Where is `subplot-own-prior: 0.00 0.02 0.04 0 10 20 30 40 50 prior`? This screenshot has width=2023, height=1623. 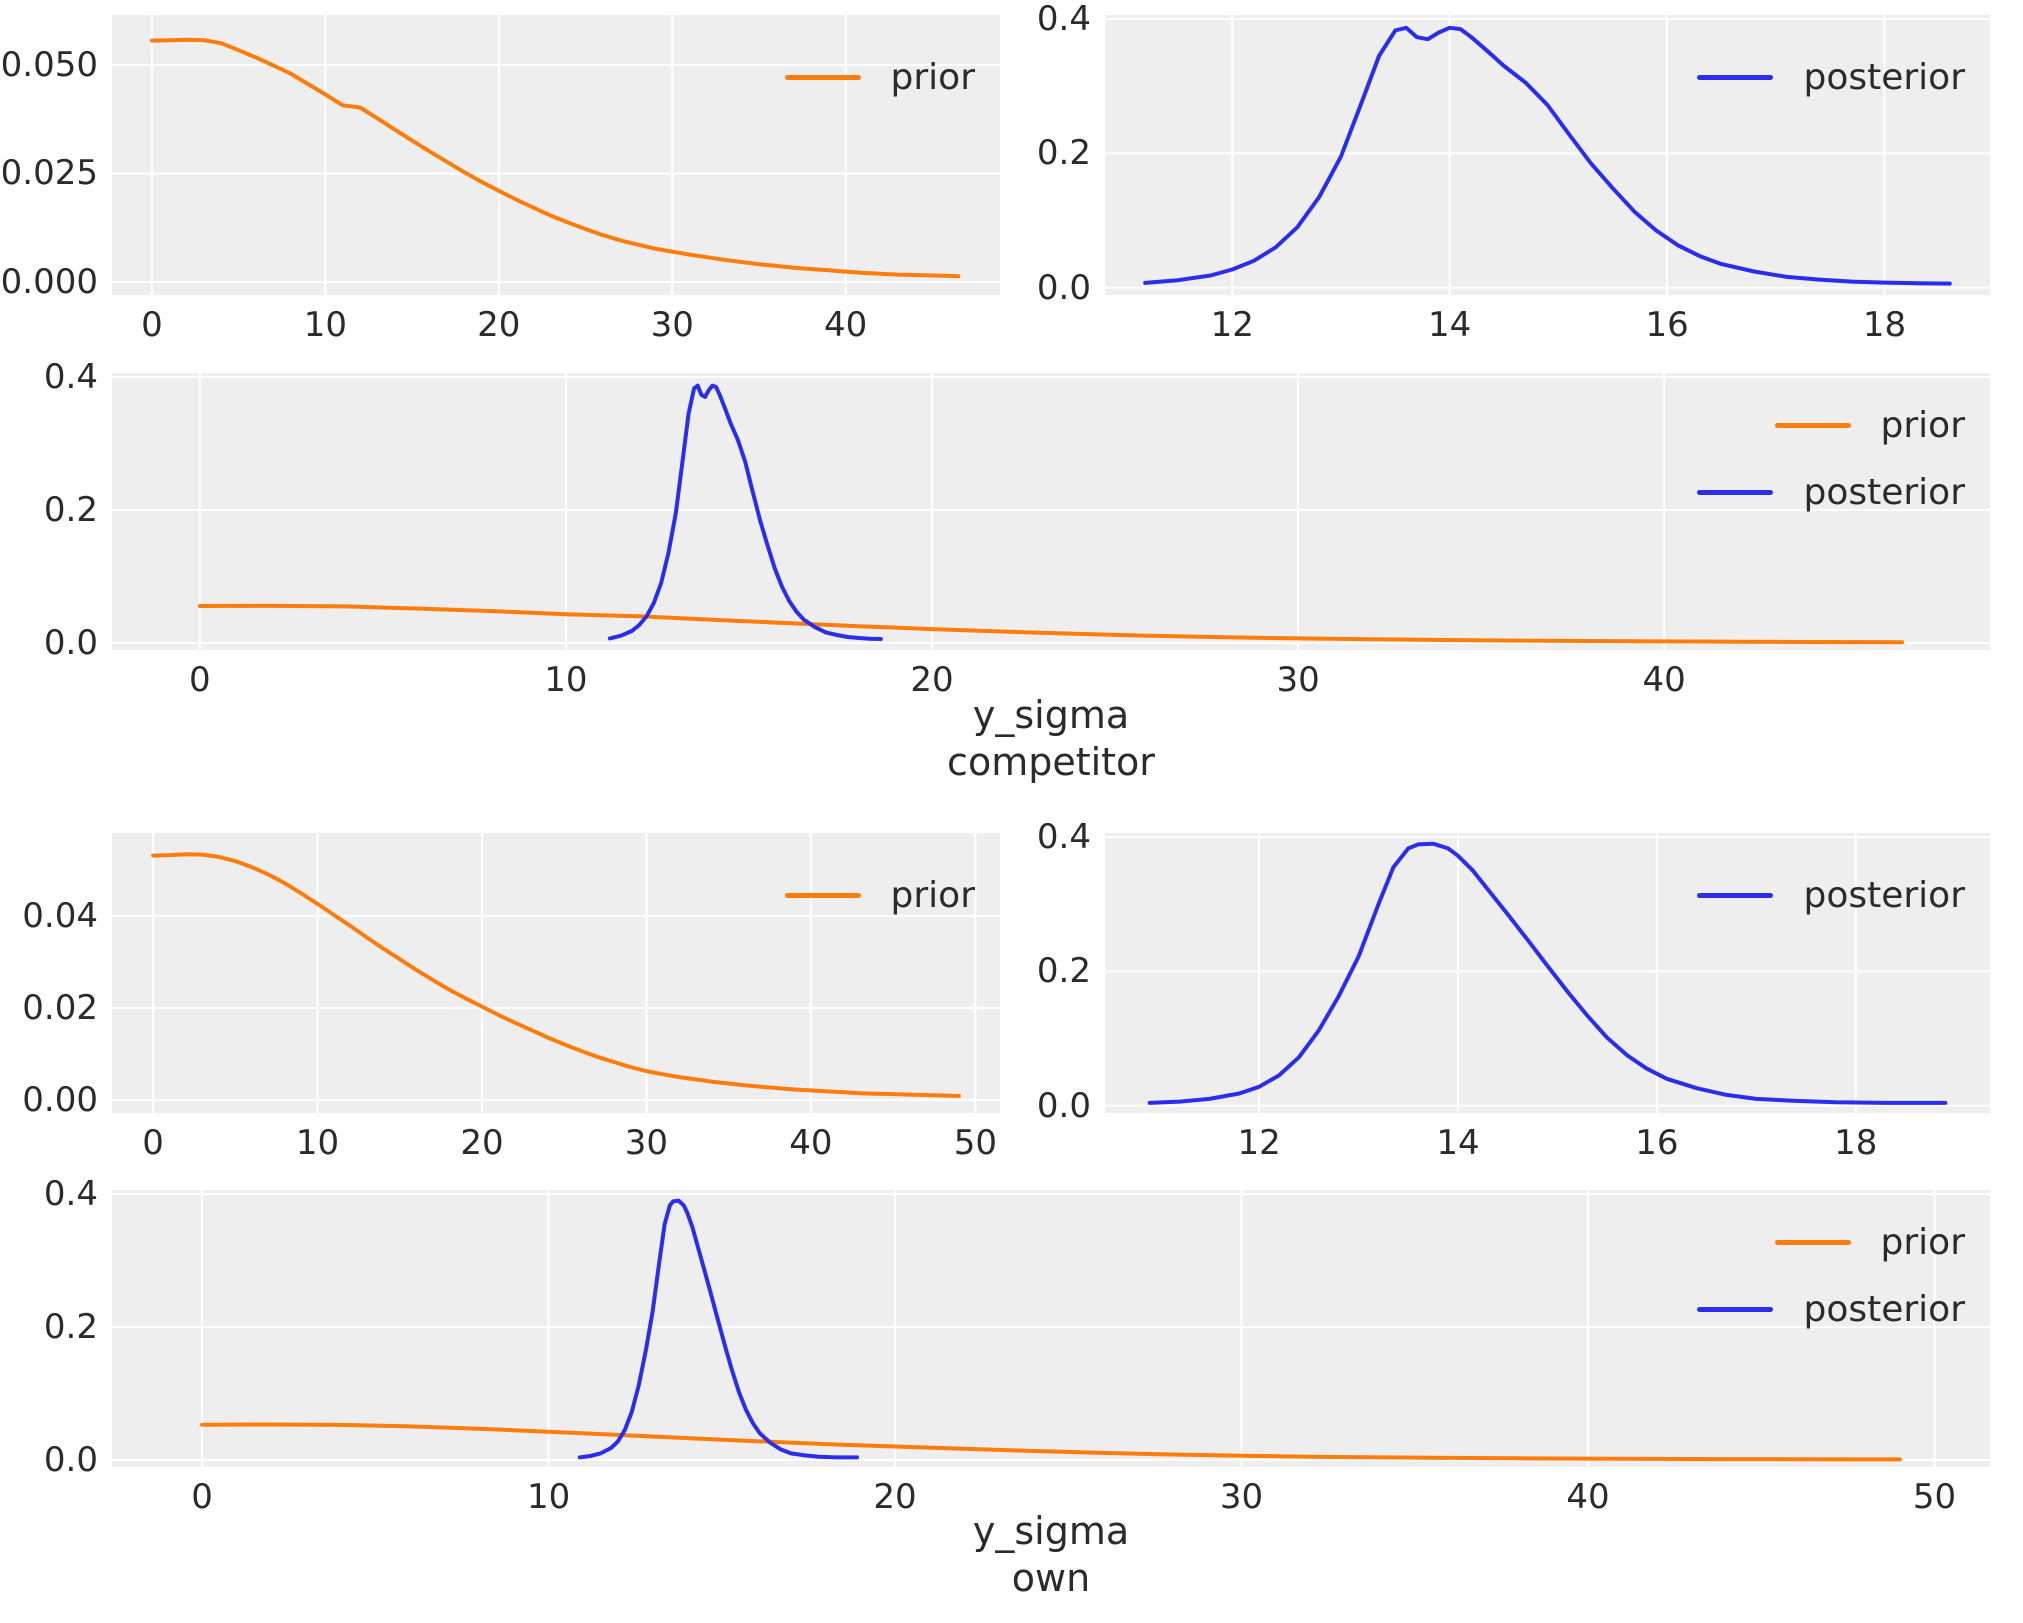 subplot-own-prior: 0.00 0.02 0.04 0 10 20 30 40 50 prior is located at coordinates (511, 998).